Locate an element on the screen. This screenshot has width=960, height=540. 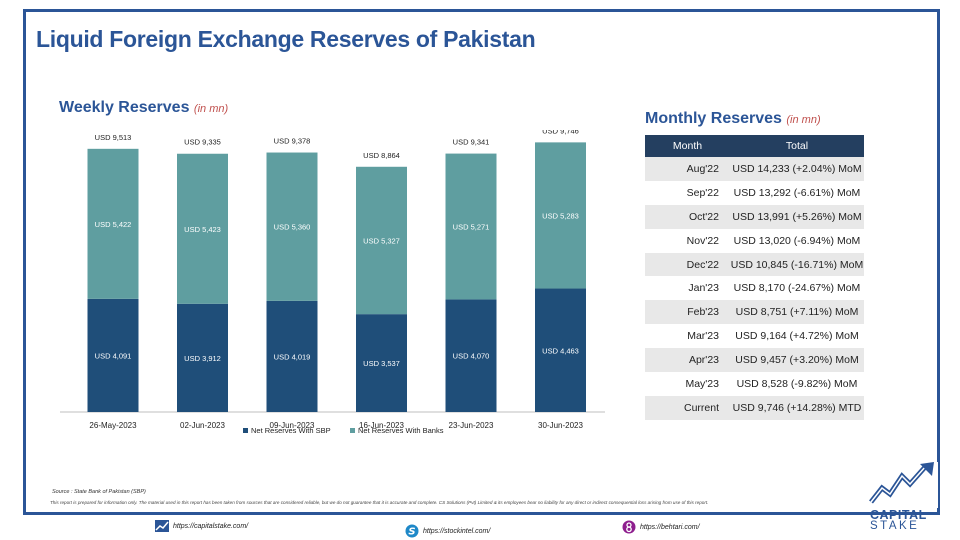
month-cell: Apr'23 is located at coordinates (687, 360).